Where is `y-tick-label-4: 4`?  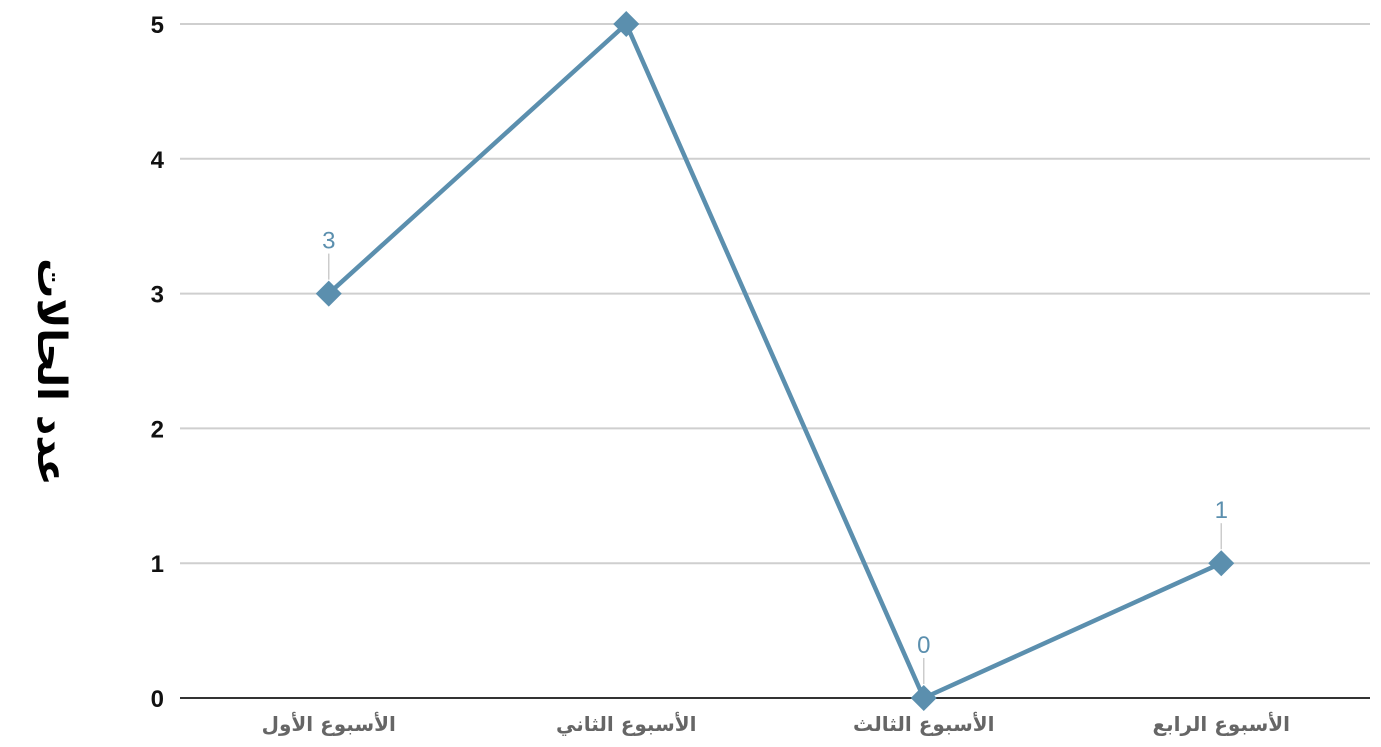 y-tick-label-4: 4 is located at coordinates (158, 160).